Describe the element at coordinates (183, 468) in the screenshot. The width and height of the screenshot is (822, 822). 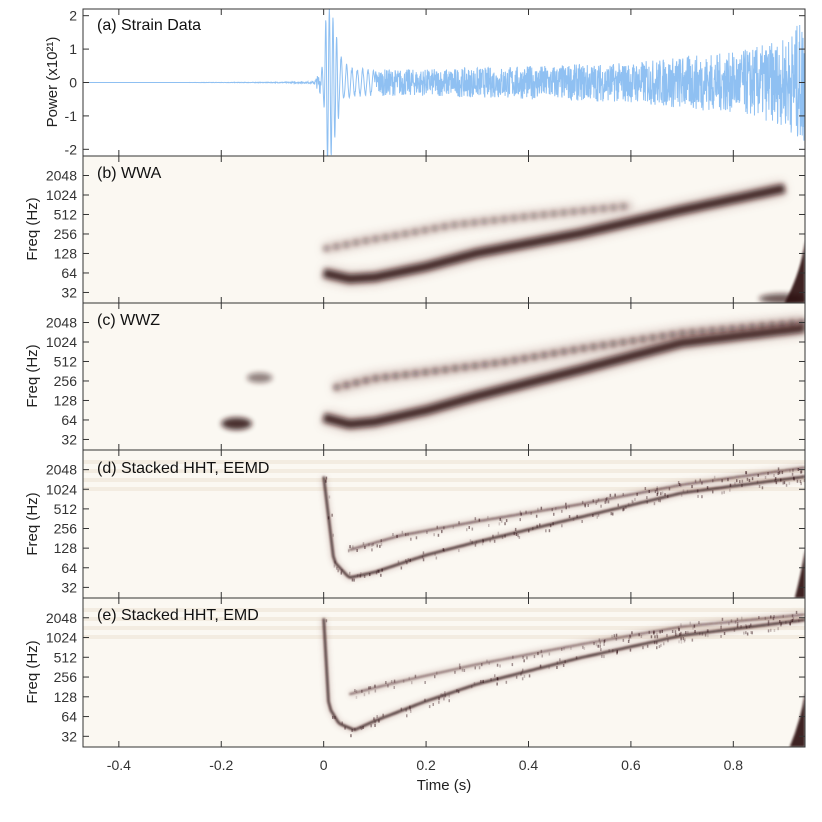
I see `panel-d-title: (d) Stacked HHT, EEMD` at that location.